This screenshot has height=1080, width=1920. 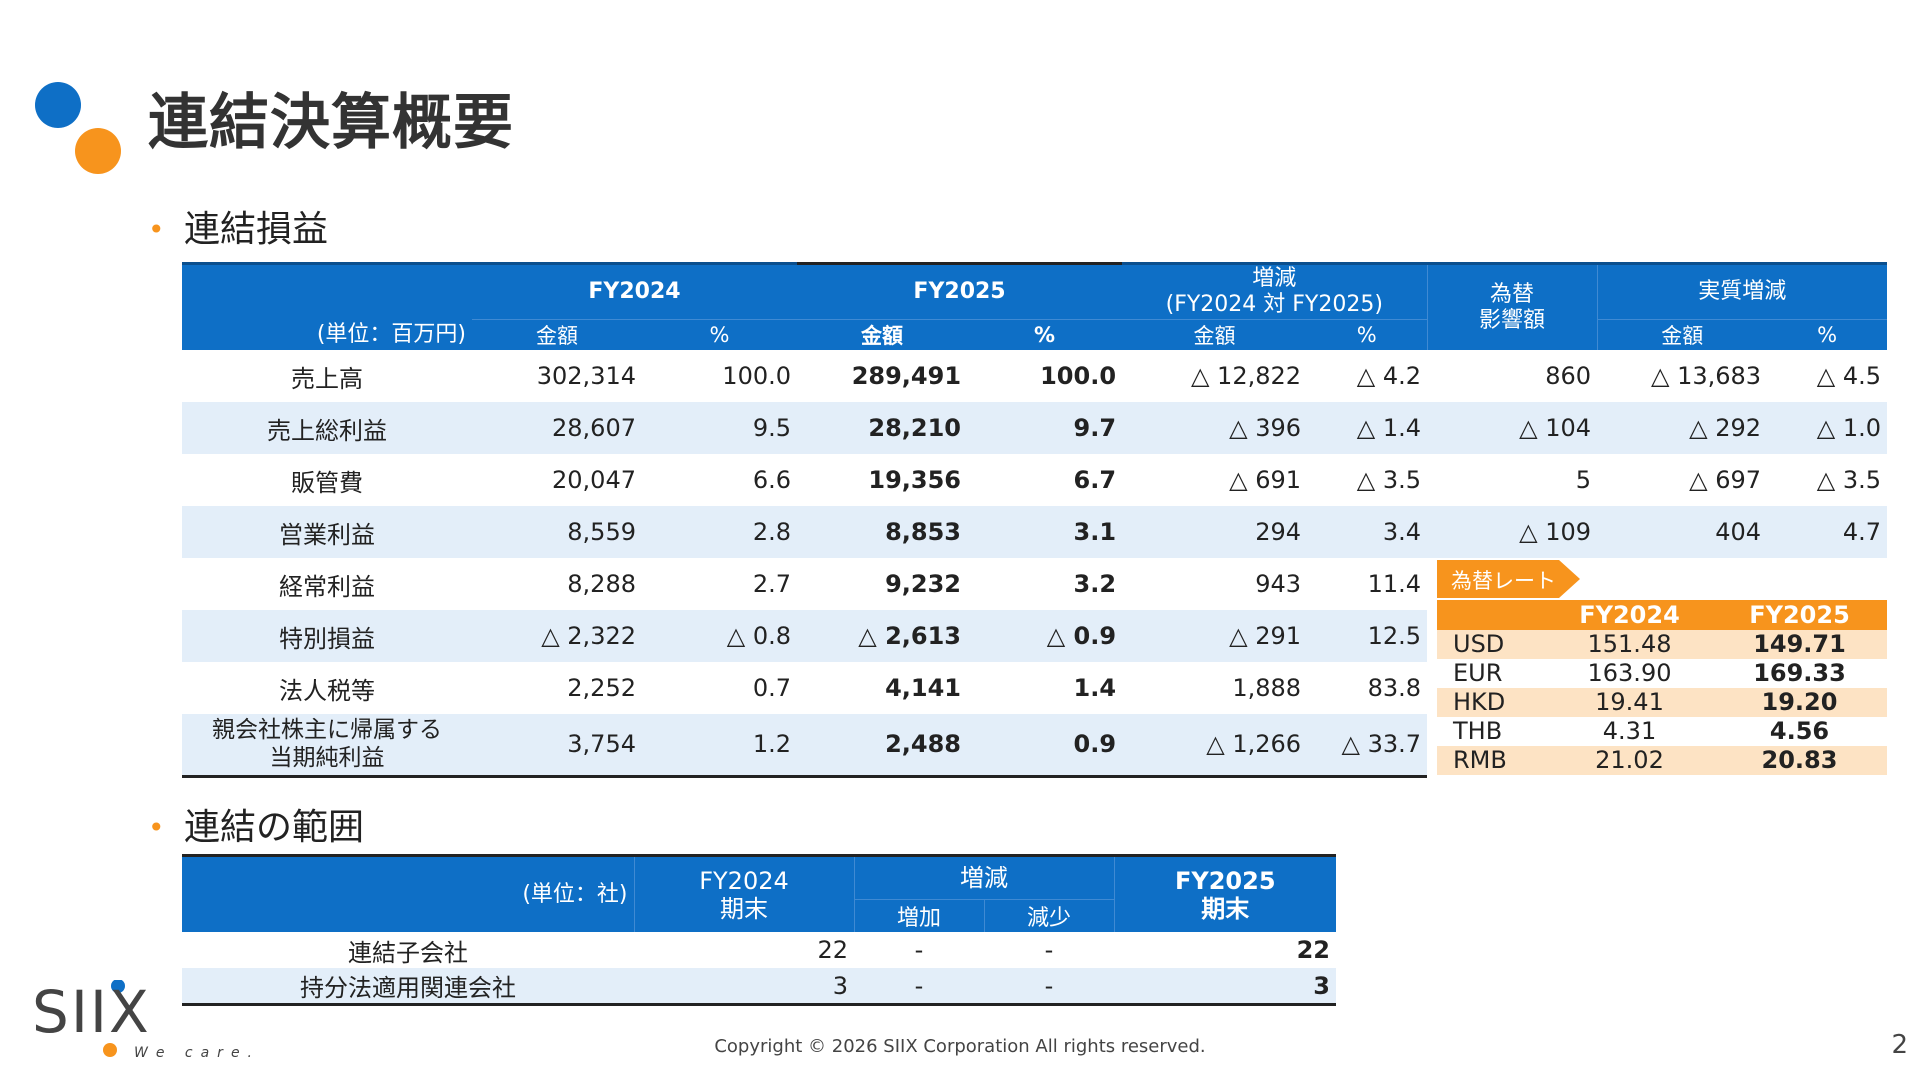 I want to click on fx-header-fy24: FY2024, so click(x=1629, y=615).